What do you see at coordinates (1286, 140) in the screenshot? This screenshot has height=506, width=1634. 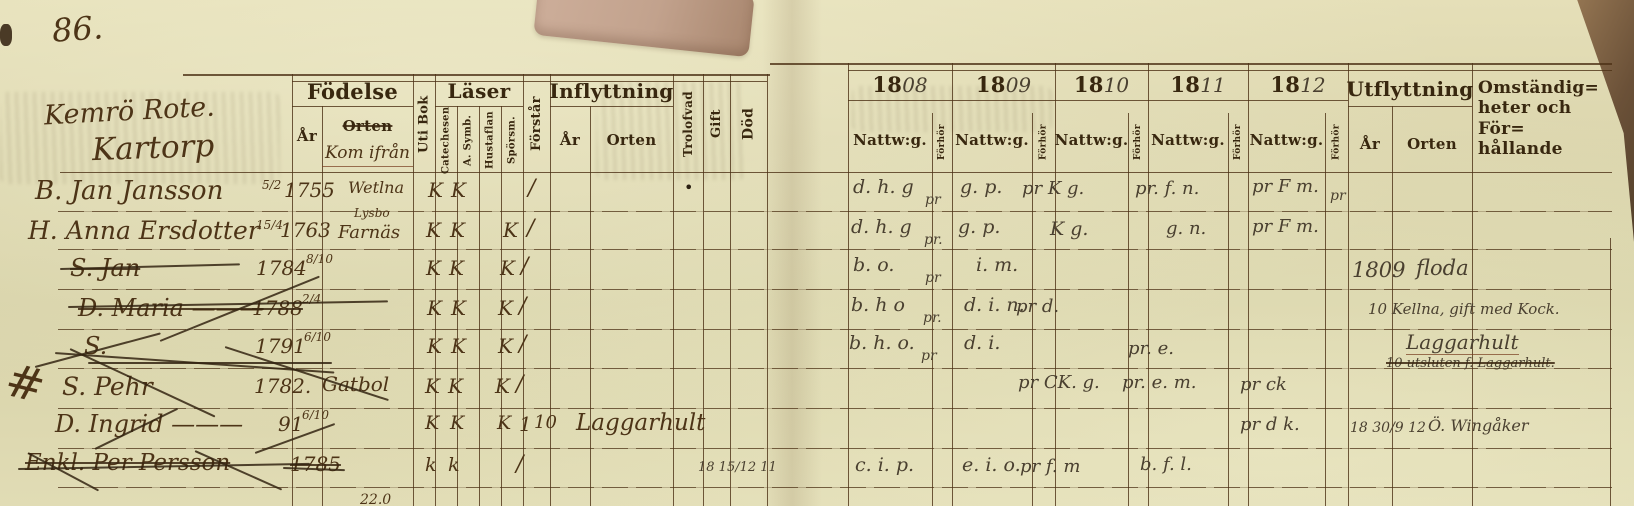 I see `col-header-nattwg-1812: Nattw:g.` at bounding box center [1286, 140].